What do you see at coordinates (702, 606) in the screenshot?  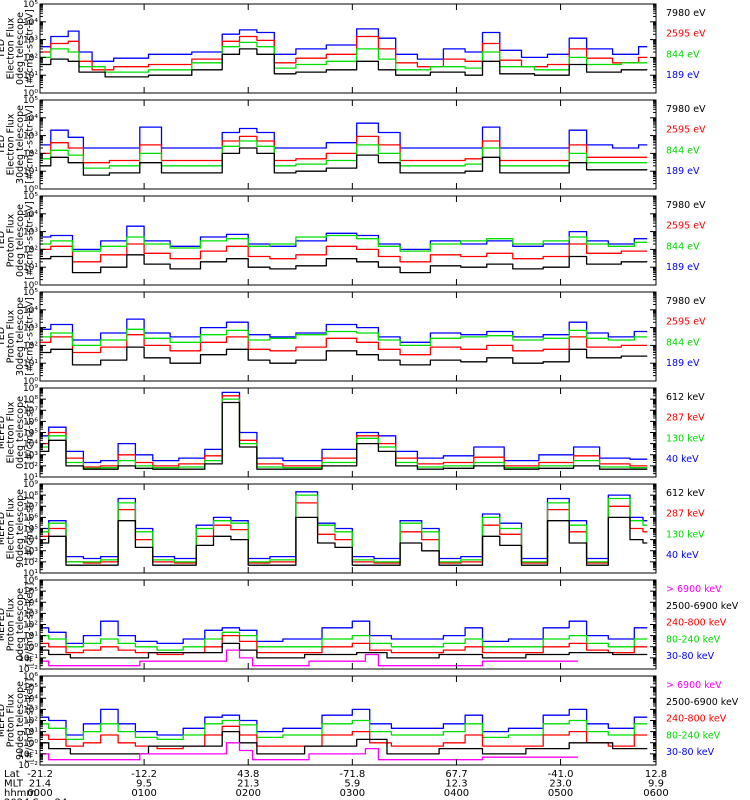 I see `legend-entry: 2500-6900 keV` at bounding box center [702, 606].